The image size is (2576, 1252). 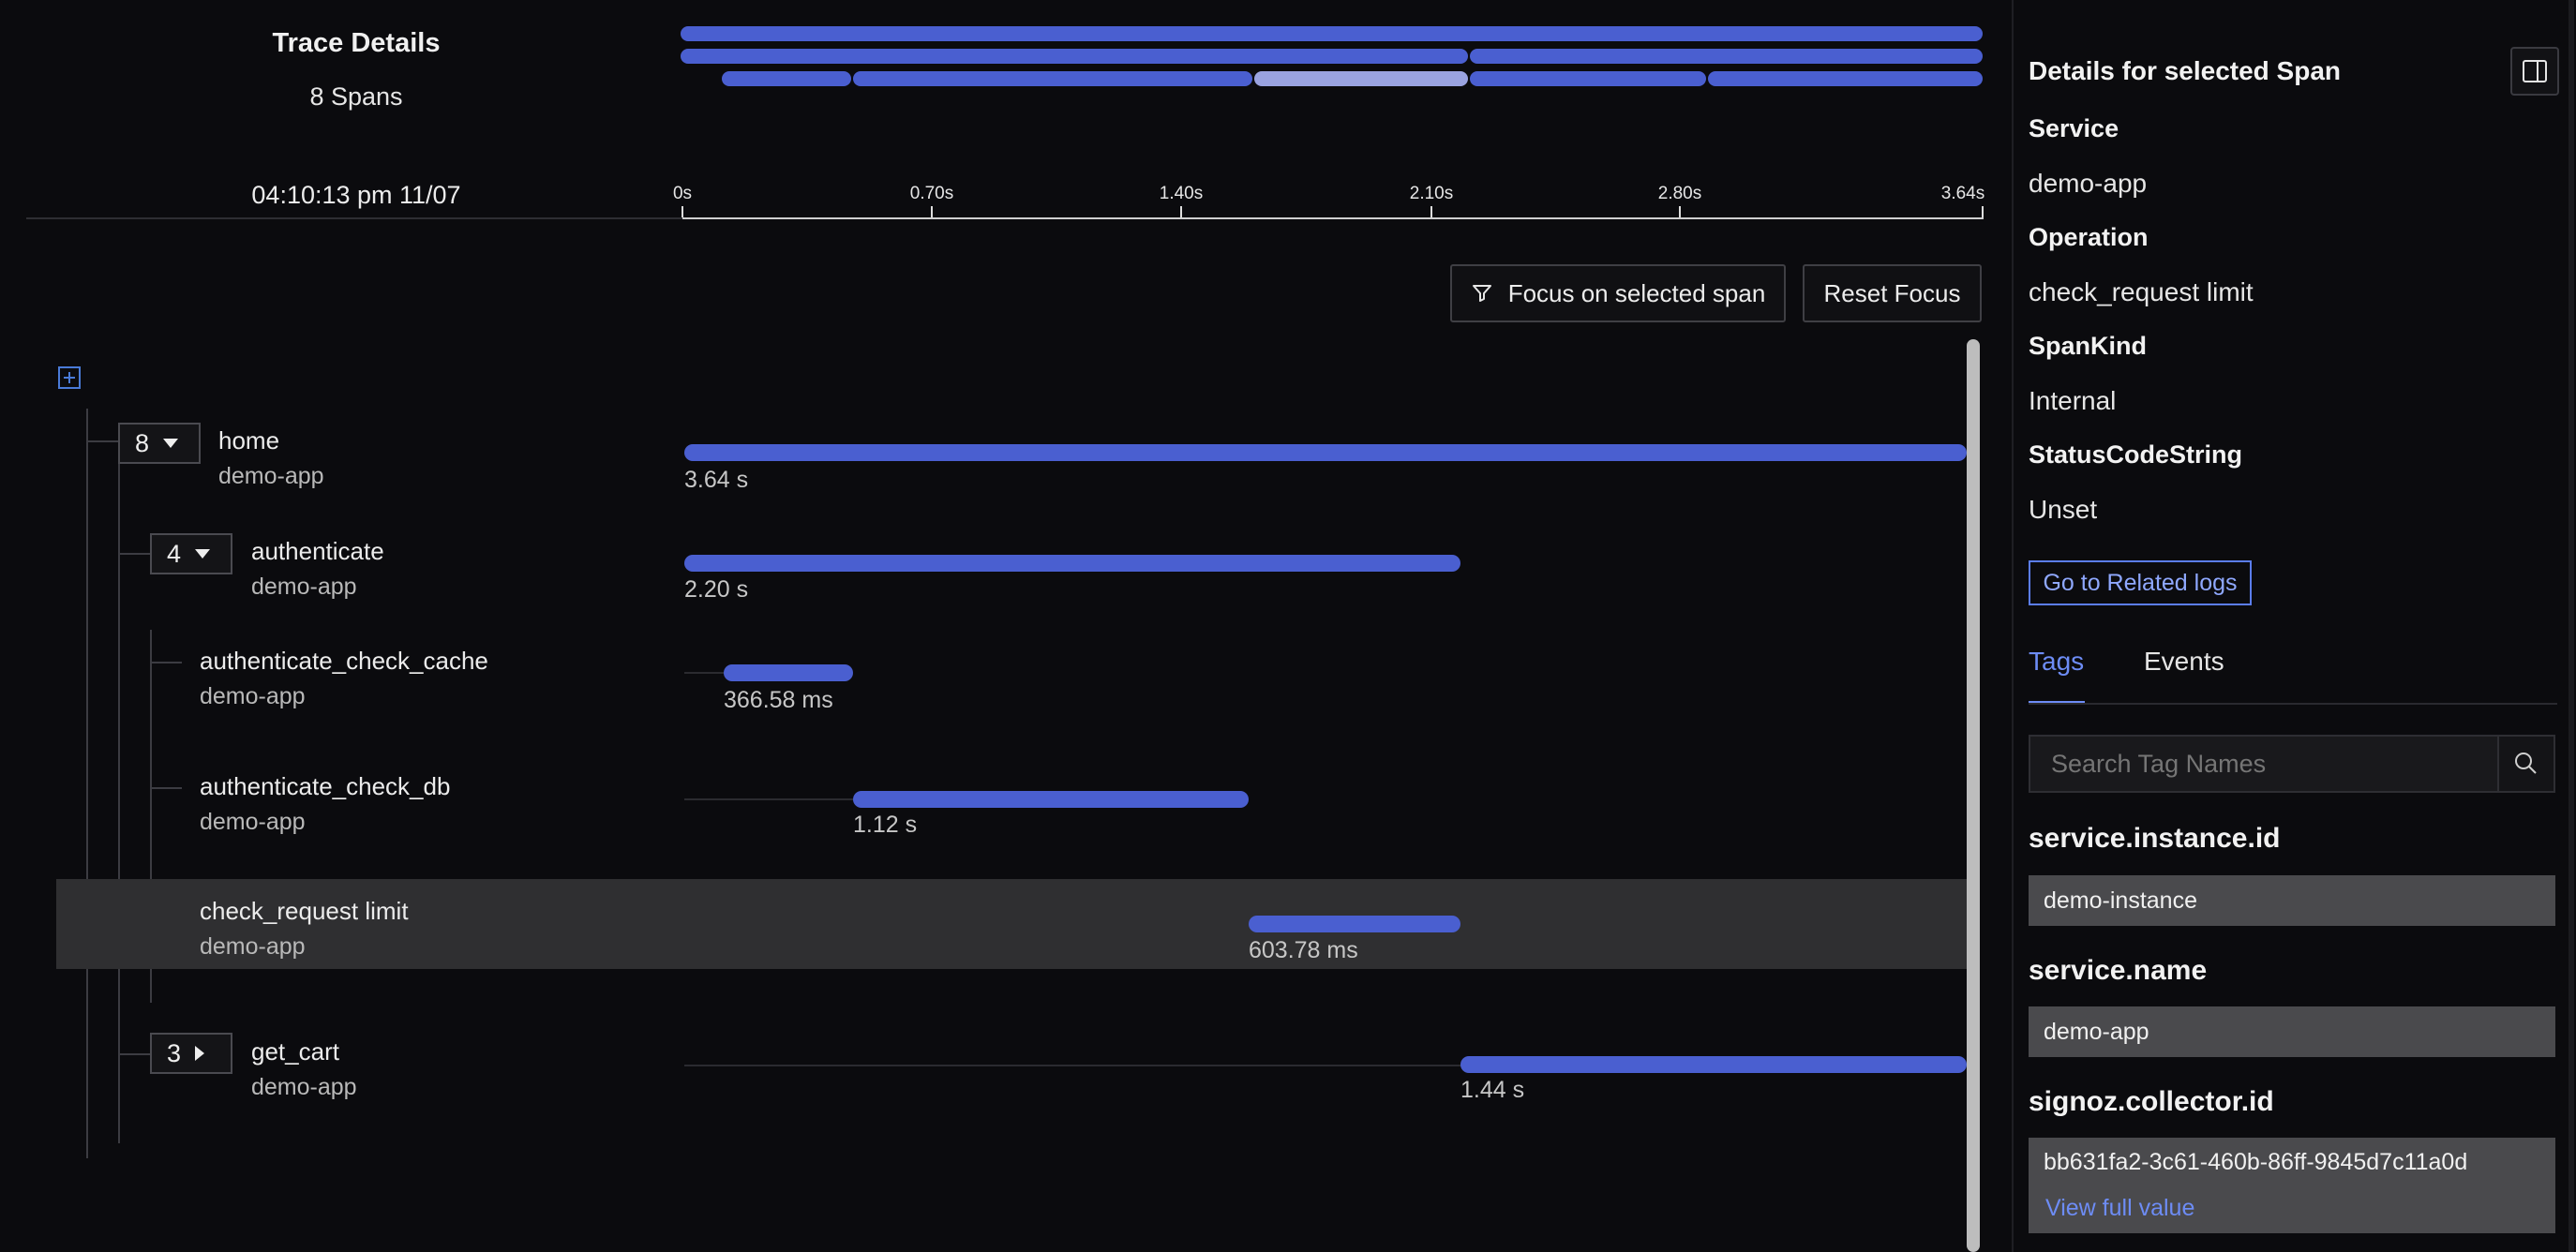 I want to click on span-bar-authenticate, so click(x=1072, y=563).